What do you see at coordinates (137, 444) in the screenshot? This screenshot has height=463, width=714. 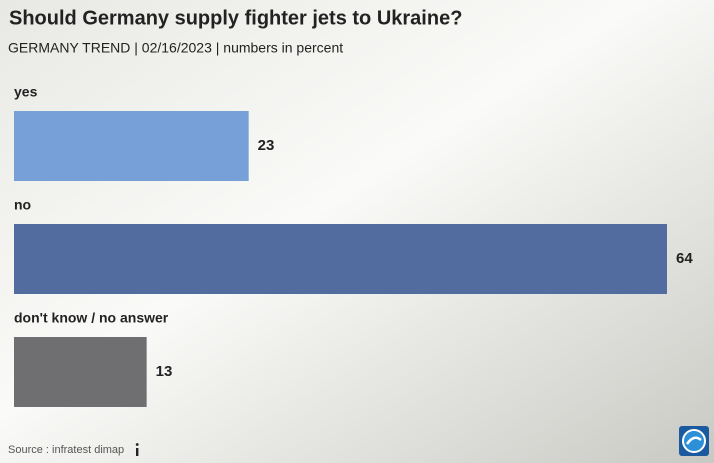 I see `info-dot` at bounding box center [137, 444].